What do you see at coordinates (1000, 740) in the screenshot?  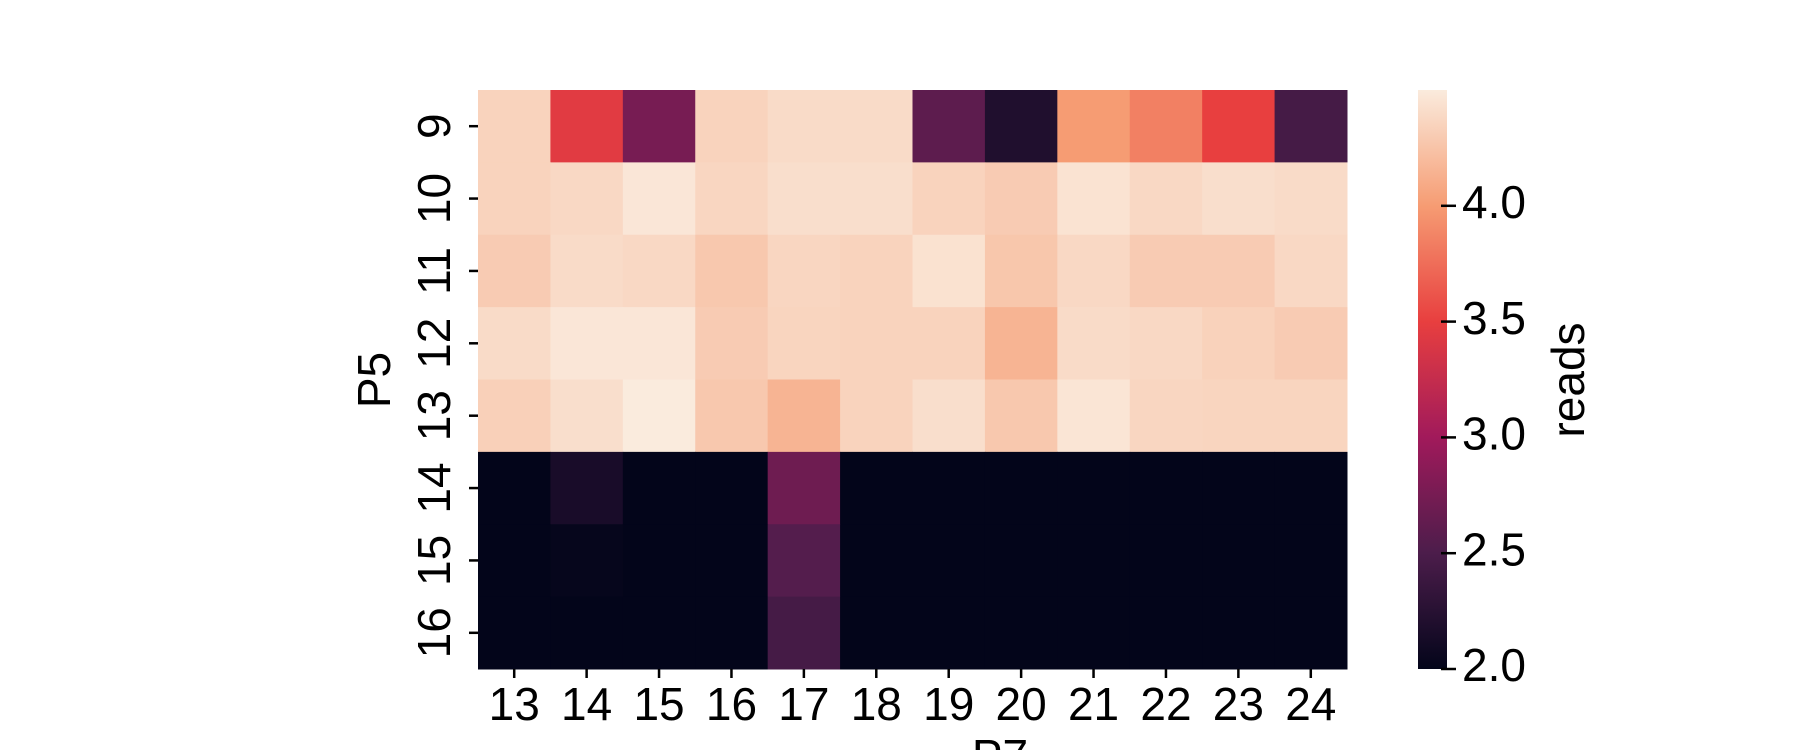 I see `x-axis-label: P7` at bounding box center [1000, 740].